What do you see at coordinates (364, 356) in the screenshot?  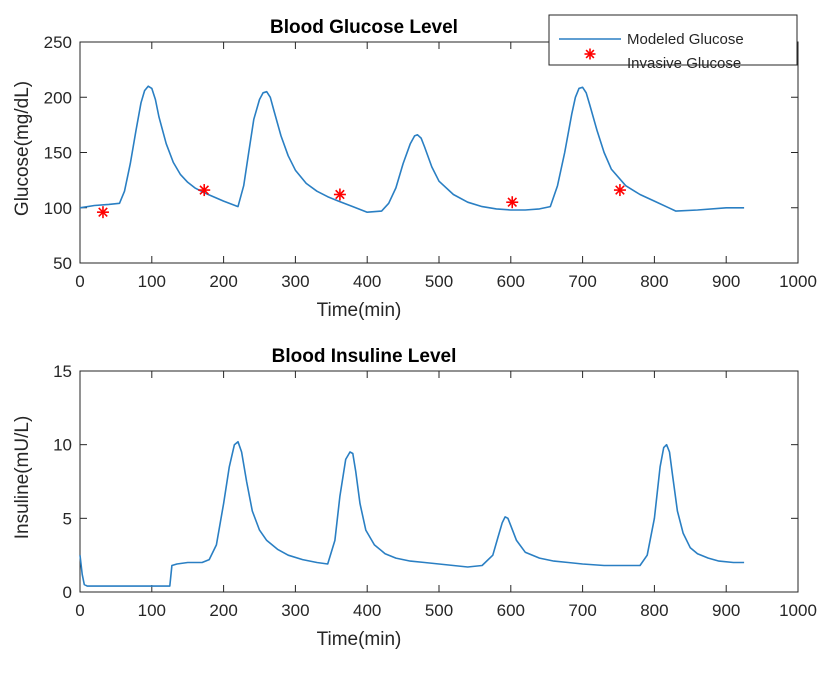 I see `insuline-chart-title: Blood Insuline Level` at bounding box center [364, 356].